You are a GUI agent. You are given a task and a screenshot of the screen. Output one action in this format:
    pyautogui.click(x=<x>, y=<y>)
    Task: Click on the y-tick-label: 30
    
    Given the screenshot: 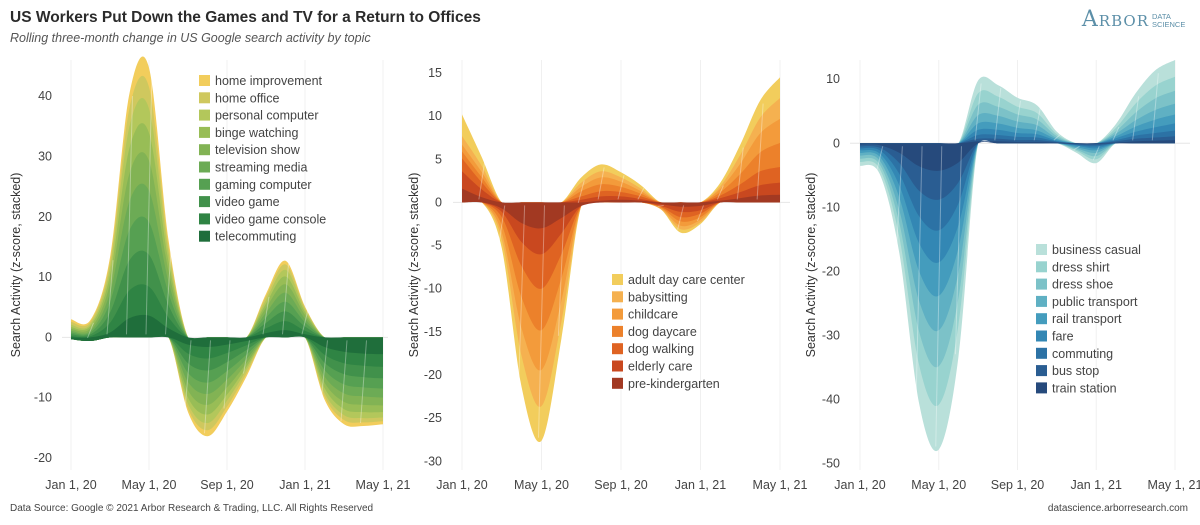 What is the action you would take?
    pyautogui.click(x=45, y=156)
    